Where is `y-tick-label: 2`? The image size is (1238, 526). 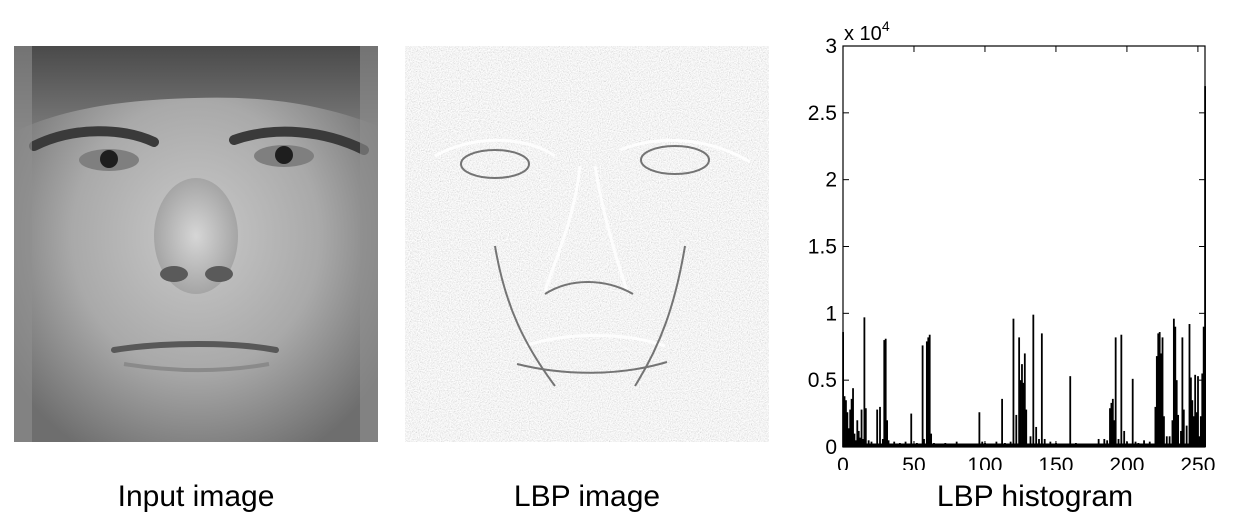 y-tick-label: 2 is located at coordinates (831, 180).